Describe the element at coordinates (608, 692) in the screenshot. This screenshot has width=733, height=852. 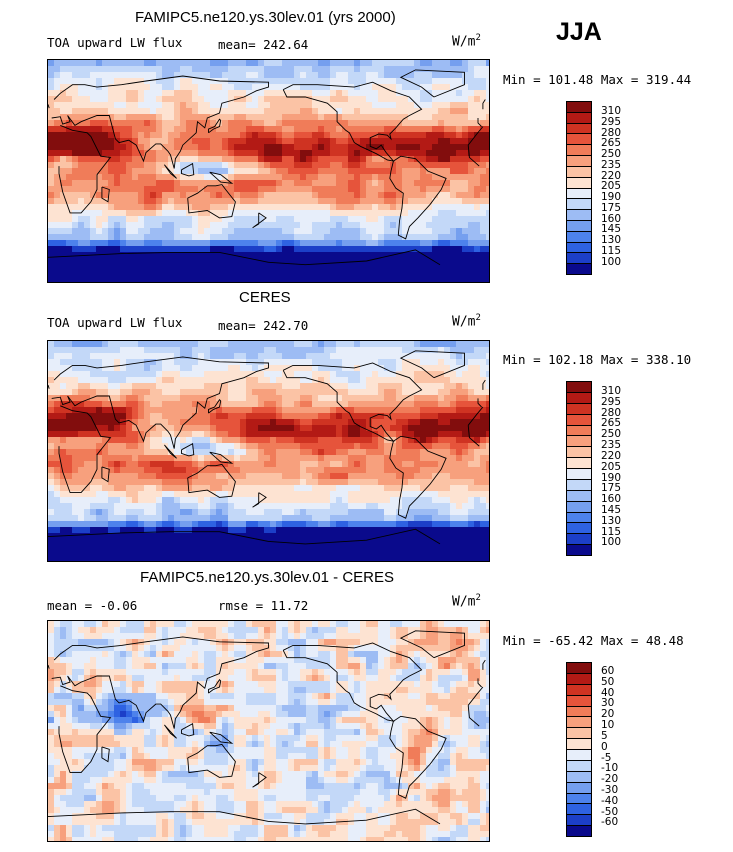
I see `colorbar-tick-label: 40` at that location.